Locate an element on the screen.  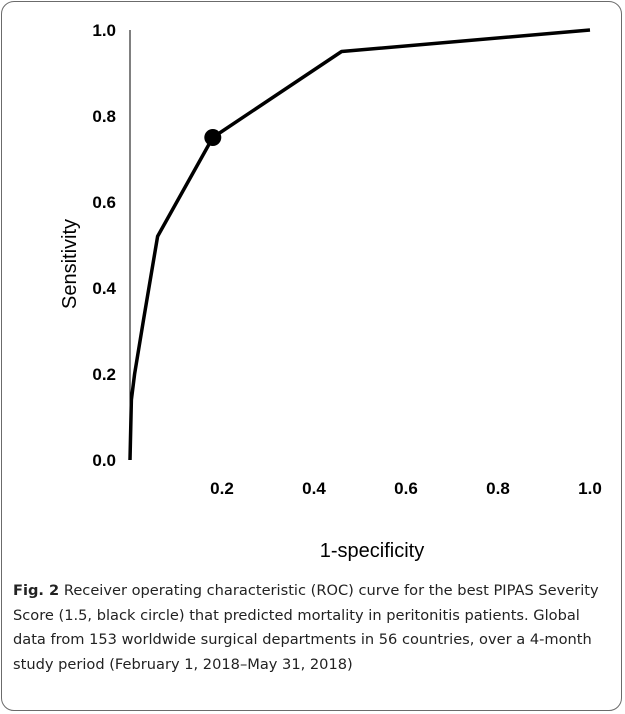
x-tick-labels: 0.2 0.4 0.6 0.8 1.0 is located at coordinates (406, 488).